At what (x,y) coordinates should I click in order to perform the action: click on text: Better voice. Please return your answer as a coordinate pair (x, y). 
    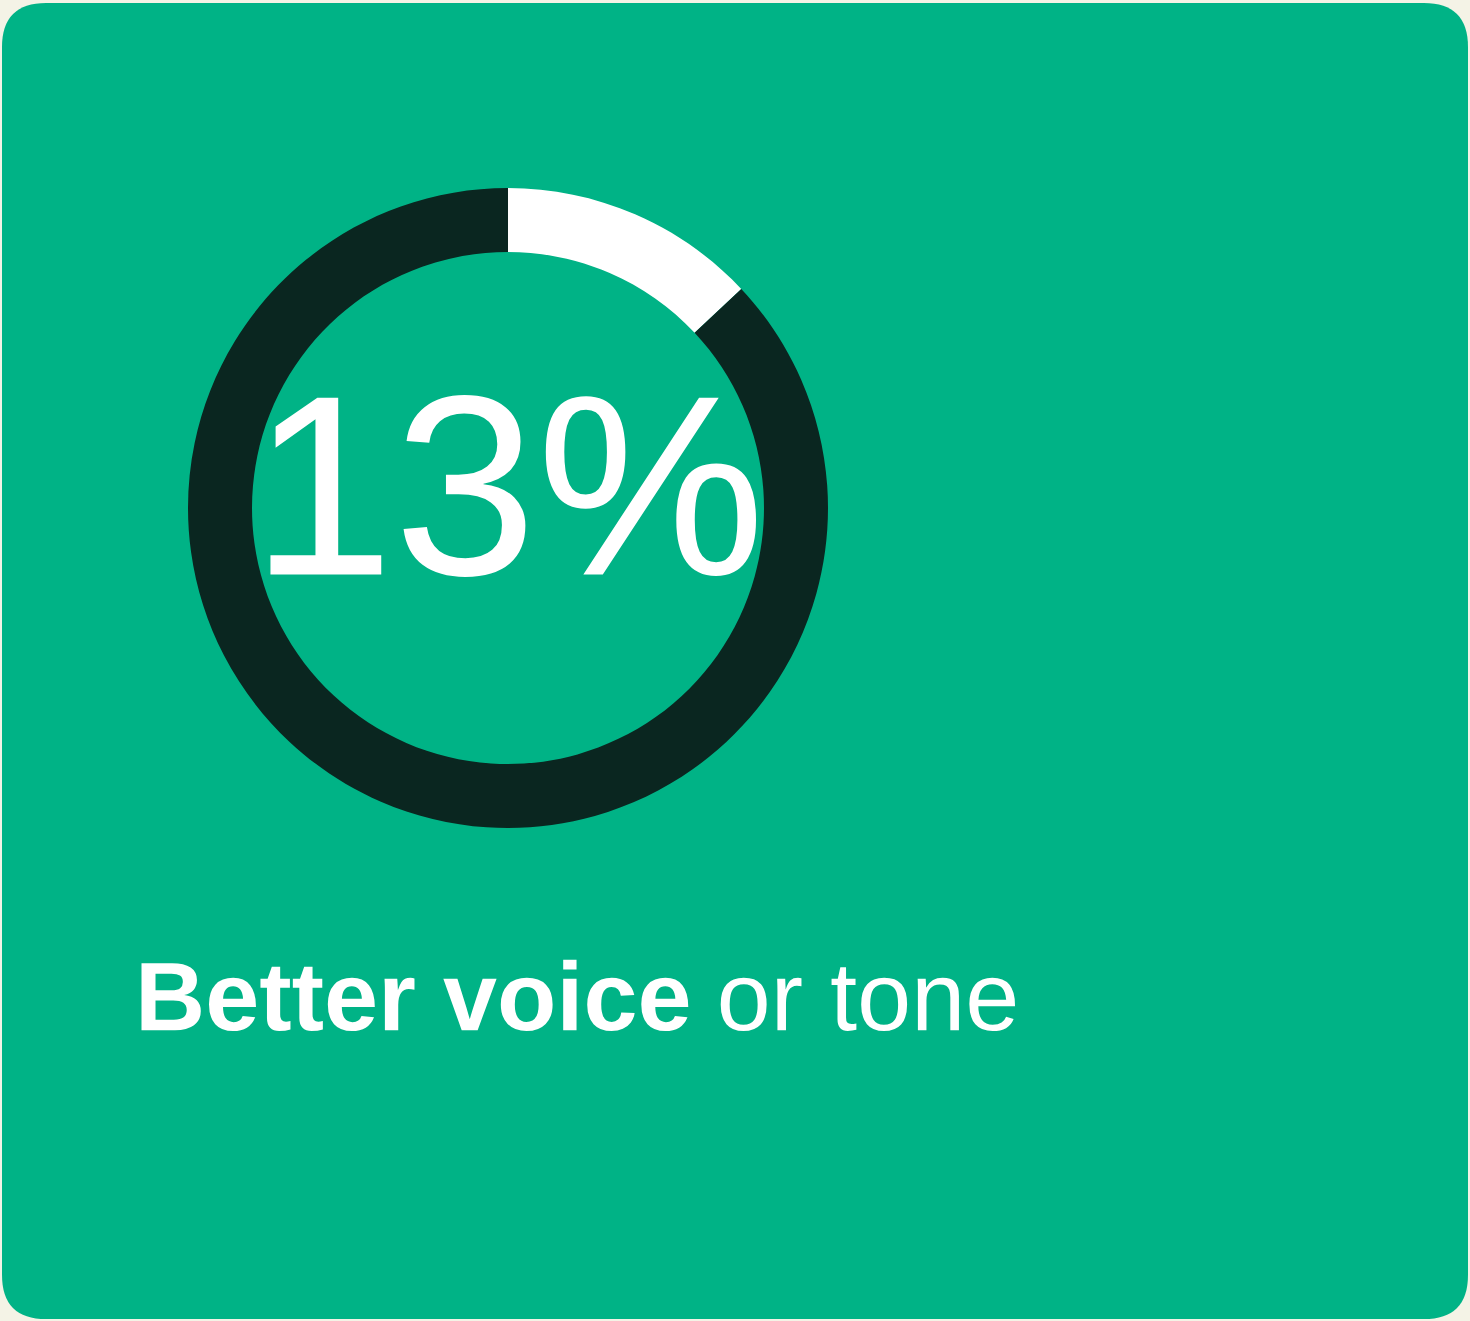
    Looking at the image, I should click on (415, 995).